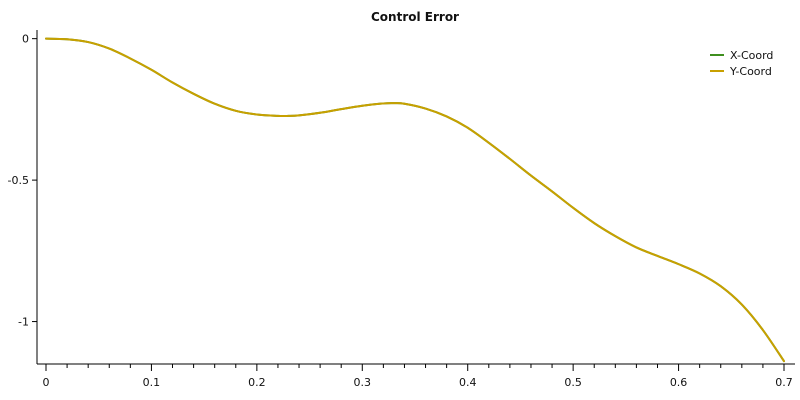 The image size is (800, 400). I want to click on x-tick-label: 0.4, so click(468, 382).